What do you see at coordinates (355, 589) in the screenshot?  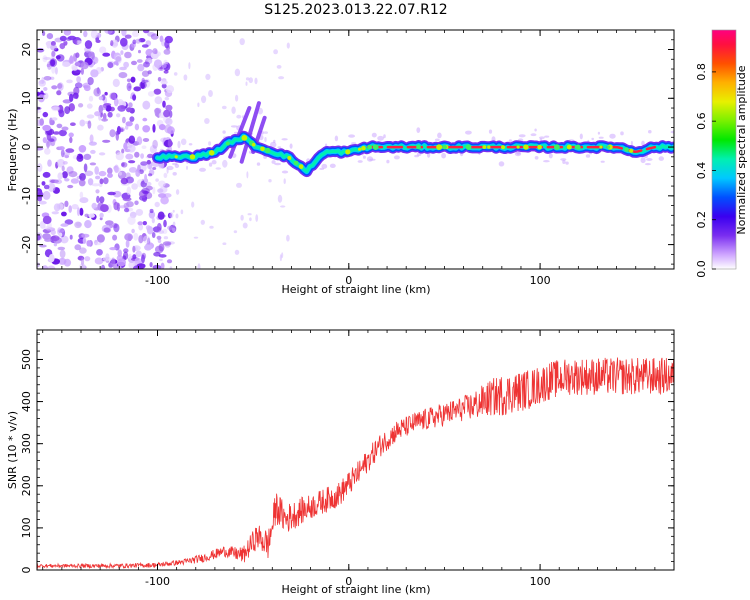 I see `snr-xlabel: Height of straight line (km)` at bounding box center [355, 589].